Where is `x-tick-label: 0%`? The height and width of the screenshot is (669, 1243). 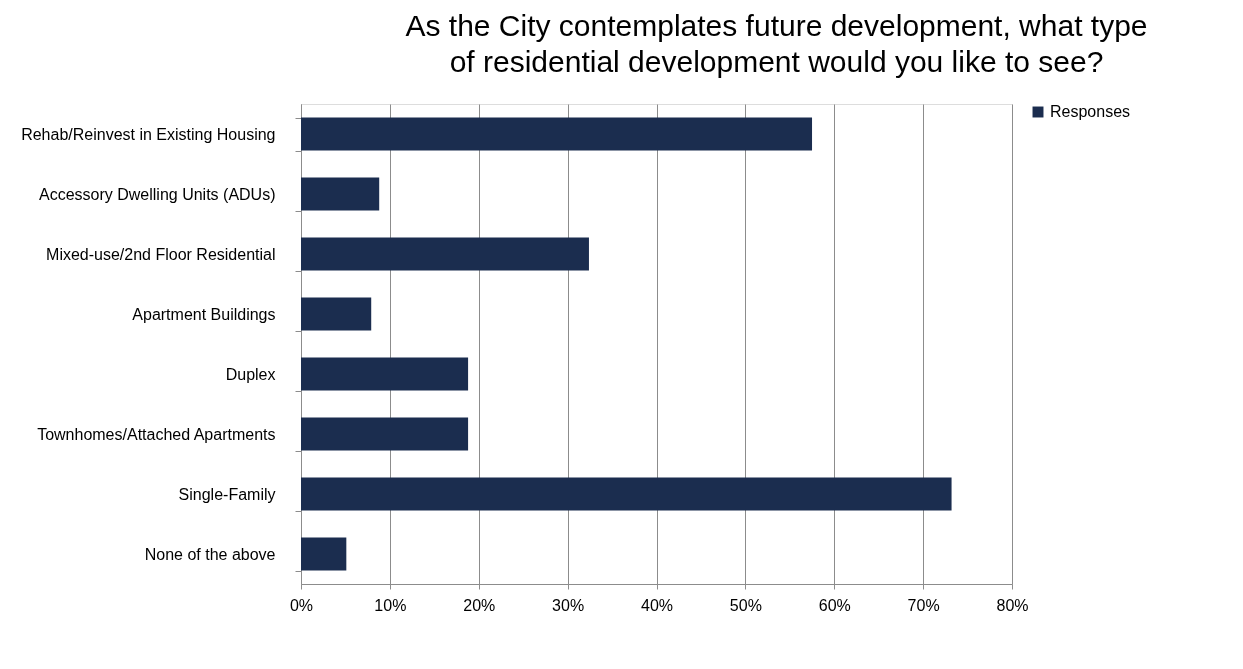
x-tick-label: 0% is located at coordinates (301, 605).